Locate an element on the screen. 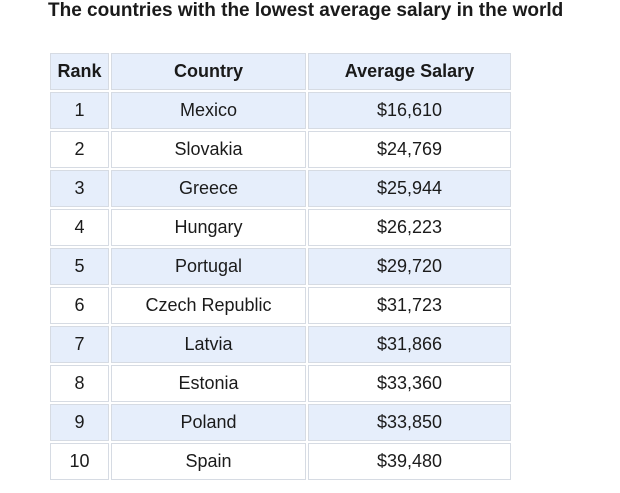 This screenshot has height=493, width=620. table-row: 6 Czech Republic $31,723 is located at coordinates (280, 305).